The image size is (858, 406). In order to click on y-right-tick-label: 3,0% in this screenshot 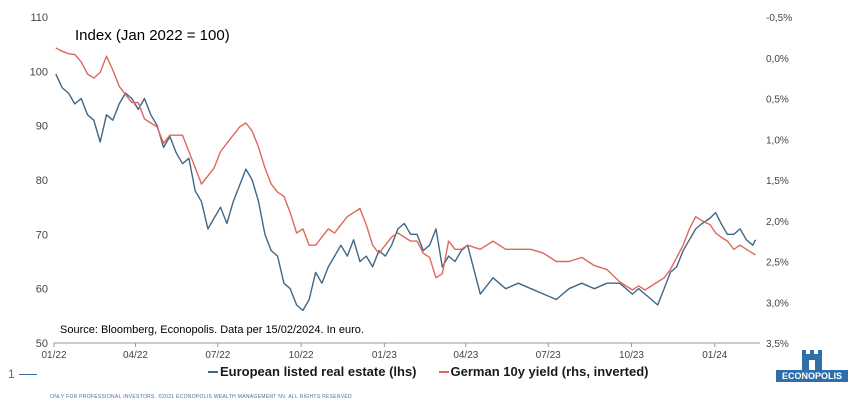, I will do `click(777, 303)`.